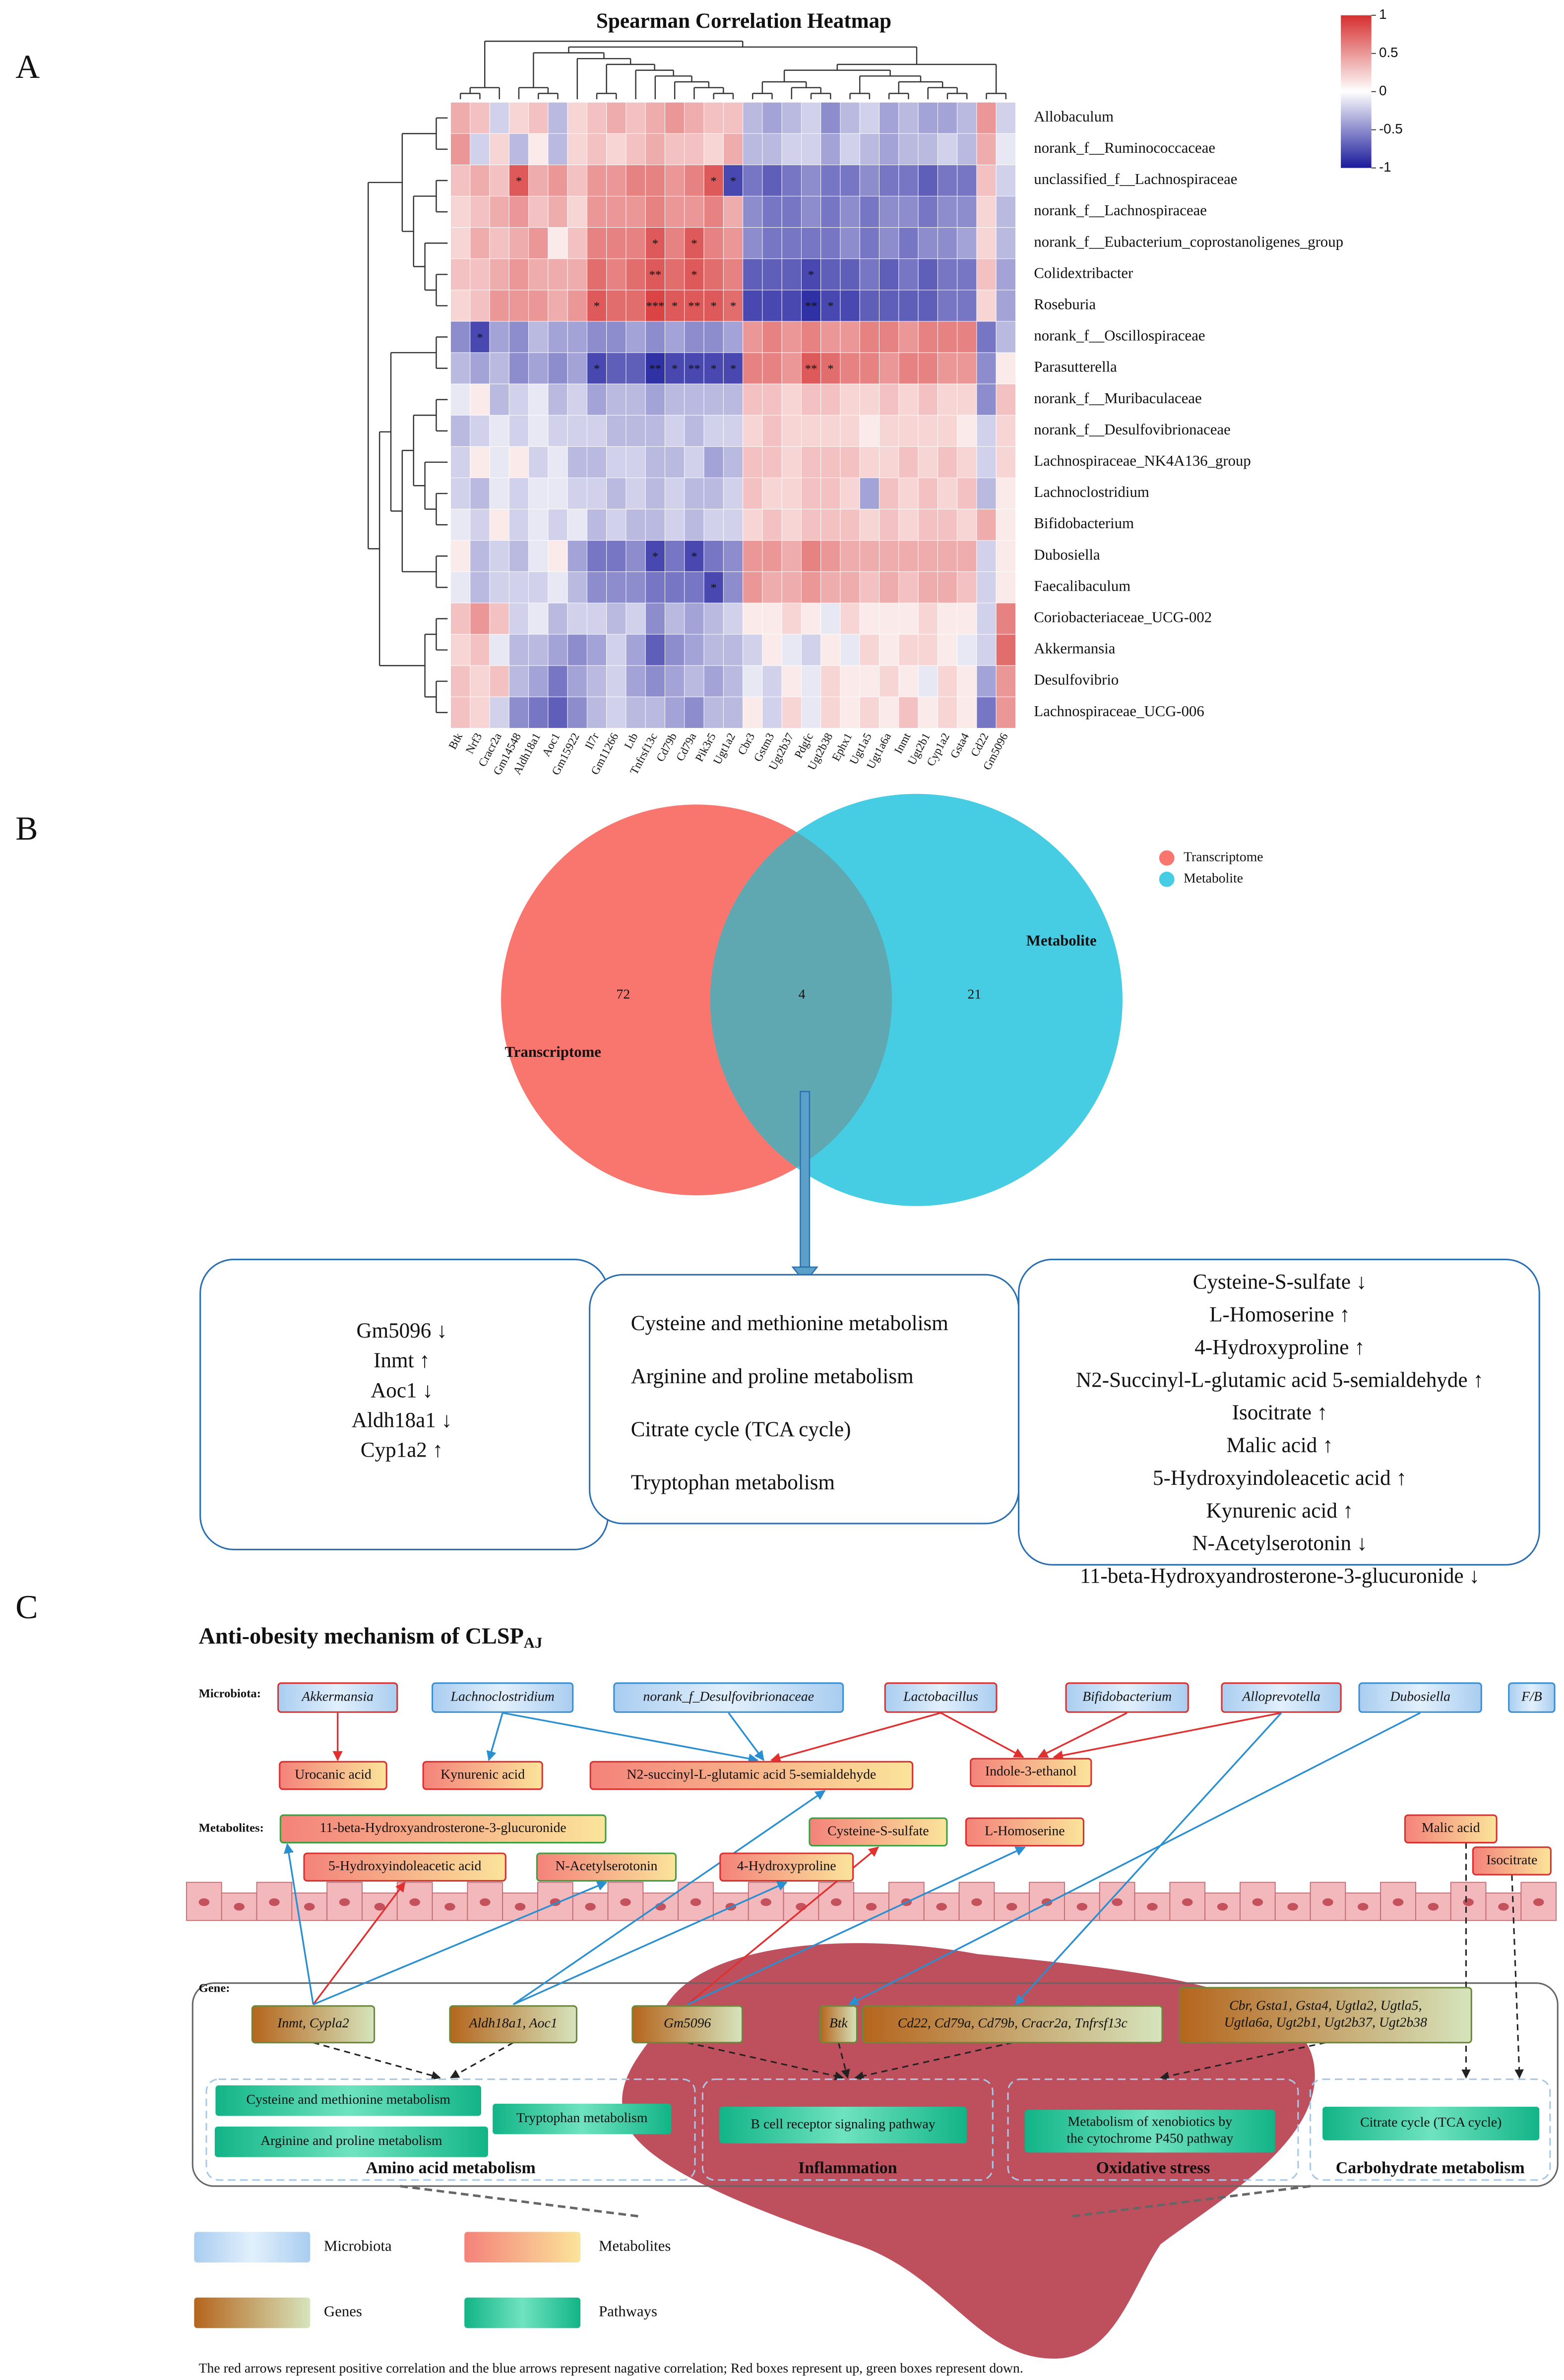 This screenshot has width=1564, height=2380. Describe the element at coordinates (361, 1635) in the screenshot. I see `title-text: Anti-obesity mechanism of CLSP` at that location.